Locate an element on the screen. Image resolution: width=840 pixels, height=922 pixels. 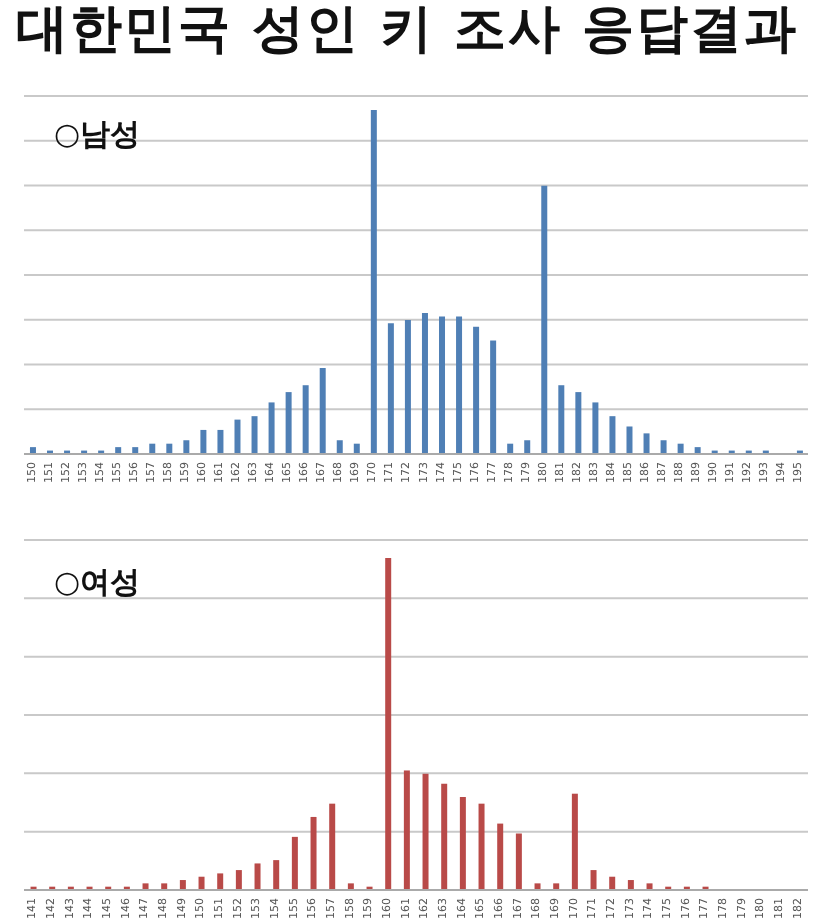
chart-title: 대한민국 성인 키 조사 응답결과 is located at coordinates (407, 31).